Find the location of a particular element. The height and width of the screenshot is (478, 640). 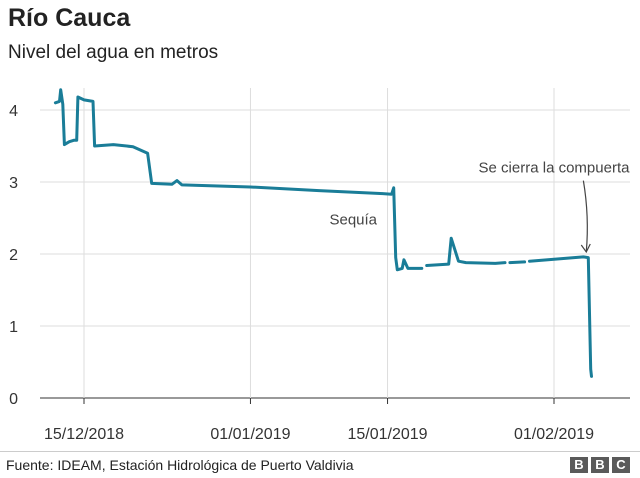

x-tick-label: 01/02/2019 is located at coordinates (554, 434).